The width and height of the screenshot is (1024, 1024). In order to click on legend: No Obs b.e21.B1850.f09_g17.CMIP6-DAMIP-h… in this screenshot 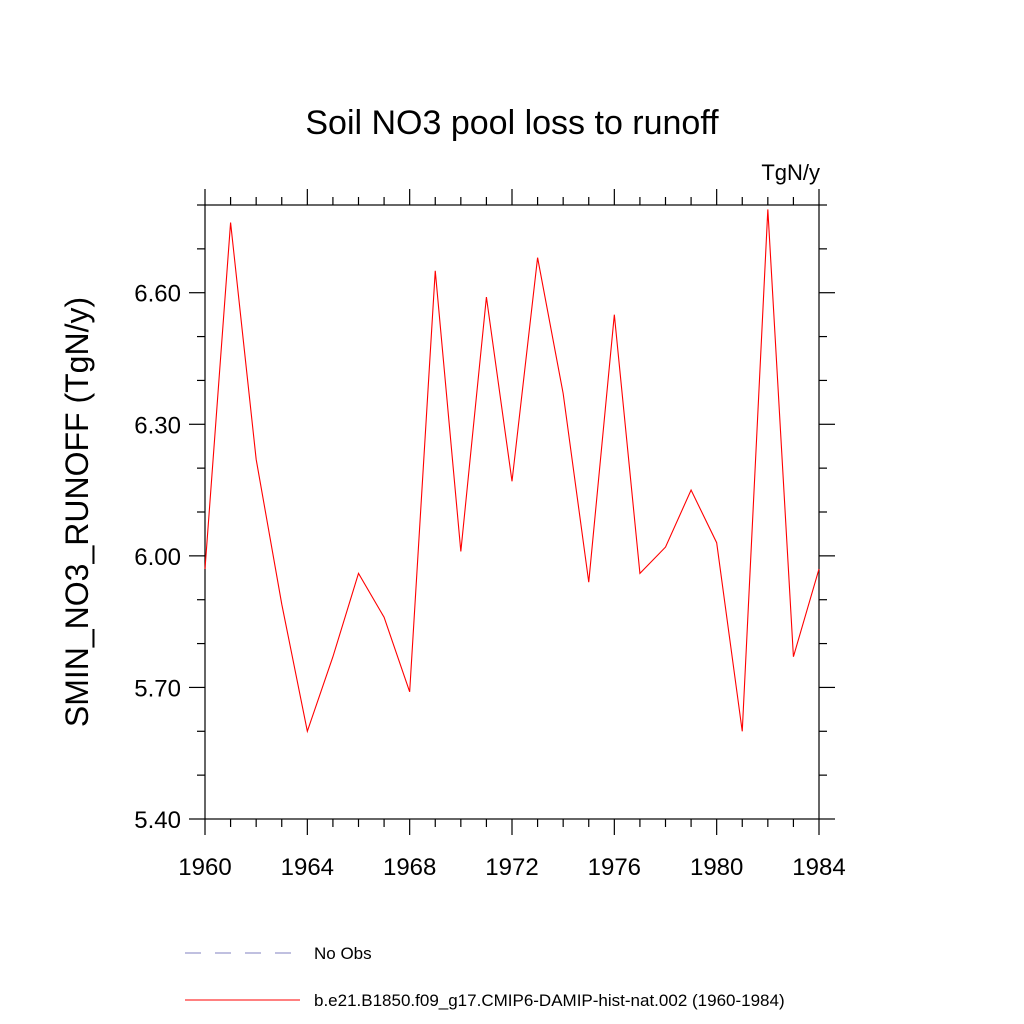, I will do `click(485, 977)`.